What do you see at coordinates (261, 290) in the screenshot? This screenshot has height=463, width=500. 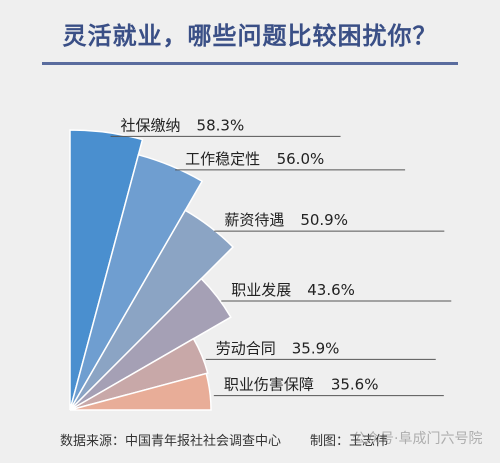 I see `category-label-4: 职业发展` at bounding box center [261, 290].